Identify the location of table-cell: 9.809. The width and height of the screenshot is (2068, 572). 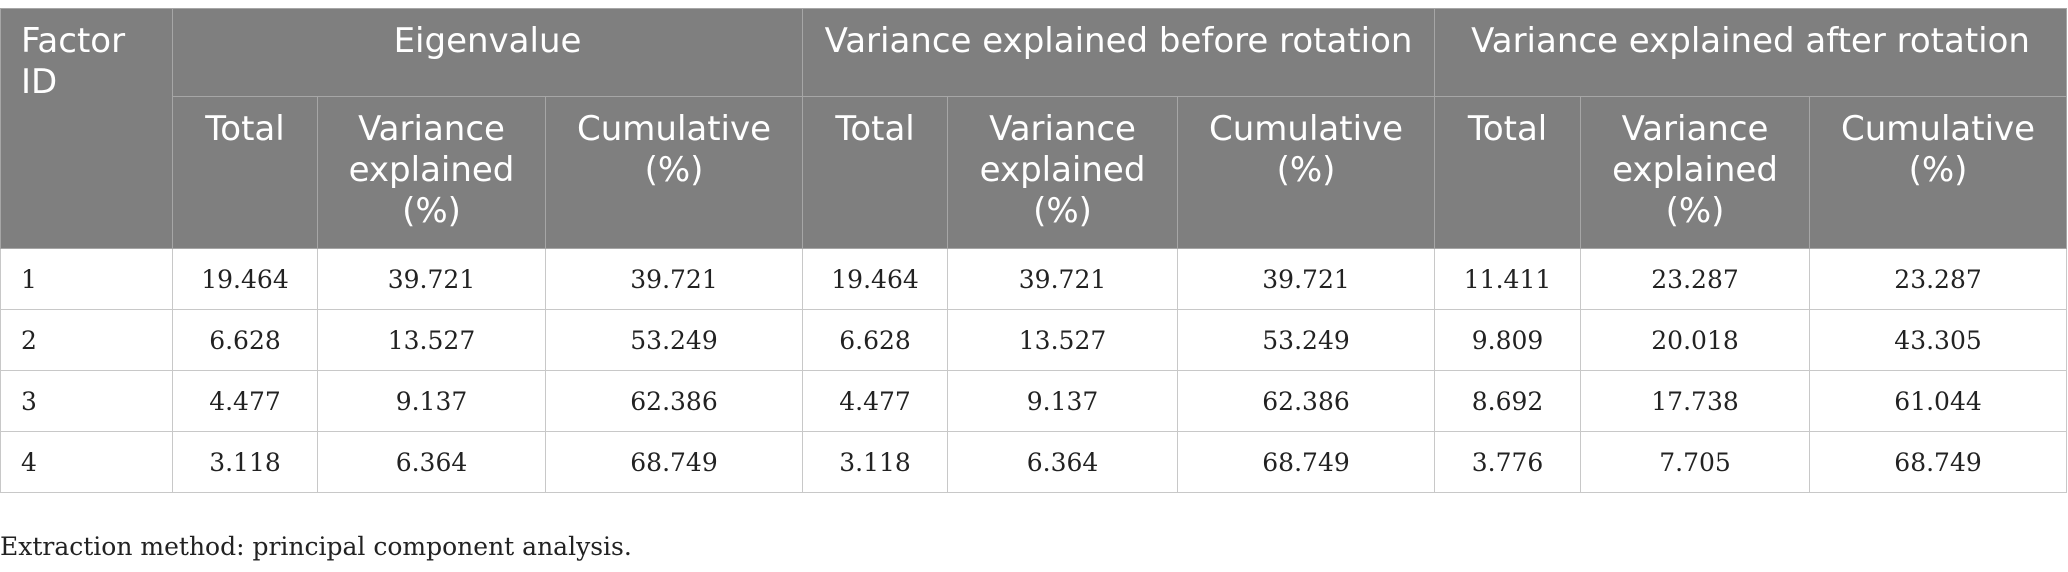
(1508, 340).